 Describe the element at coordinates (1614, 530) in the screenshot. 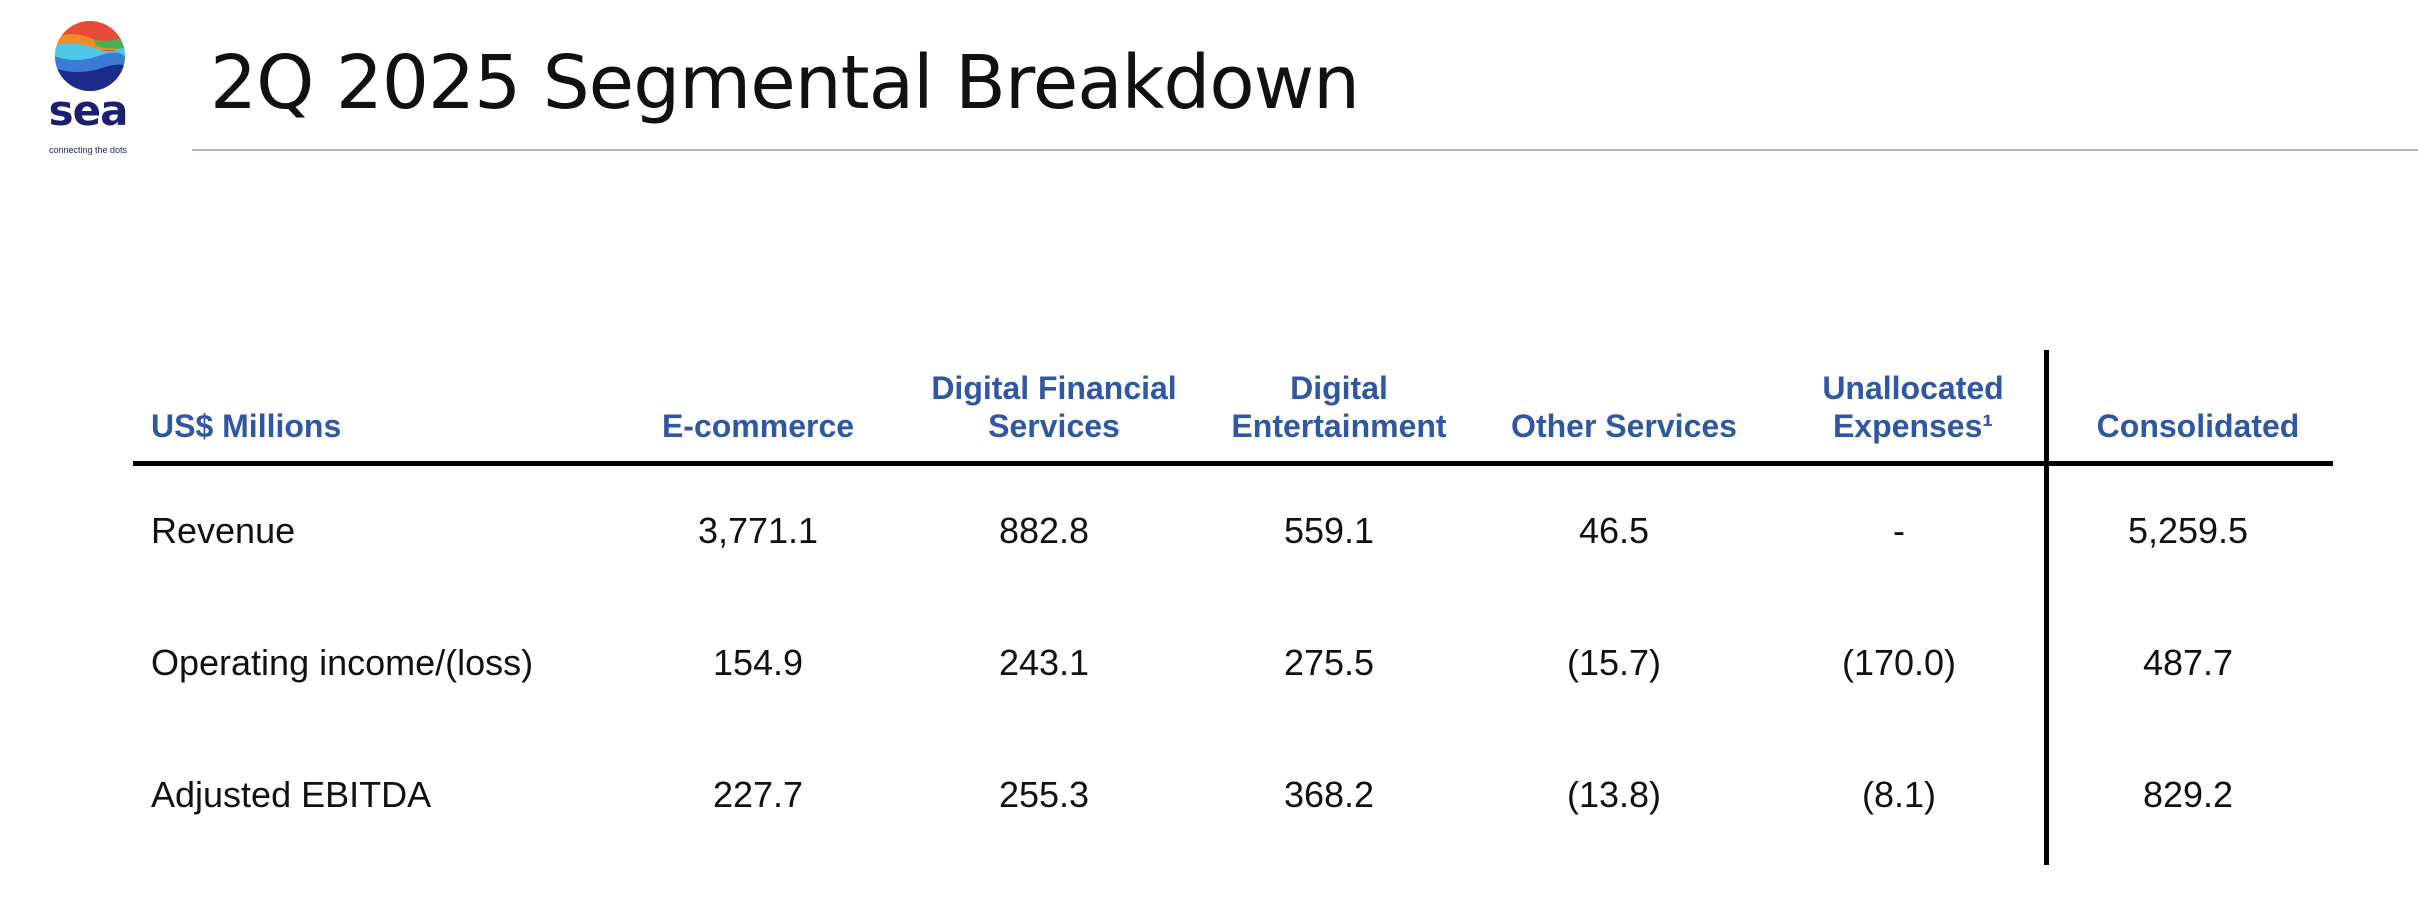

I see `cell-revenue-other: 46.5` at that location.